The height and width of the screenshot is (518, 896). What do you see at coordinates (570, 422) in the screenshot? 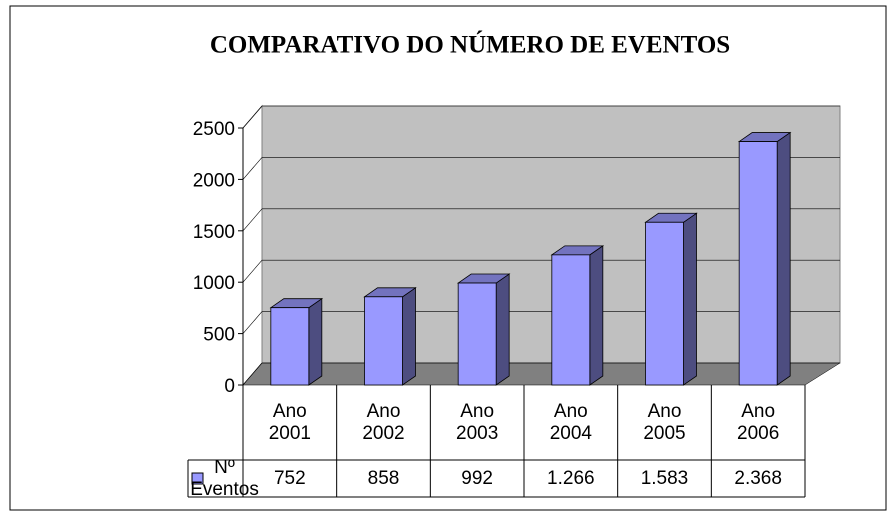
I see `x-tick-label: Ano 2004` at bounding box center [570, 422].